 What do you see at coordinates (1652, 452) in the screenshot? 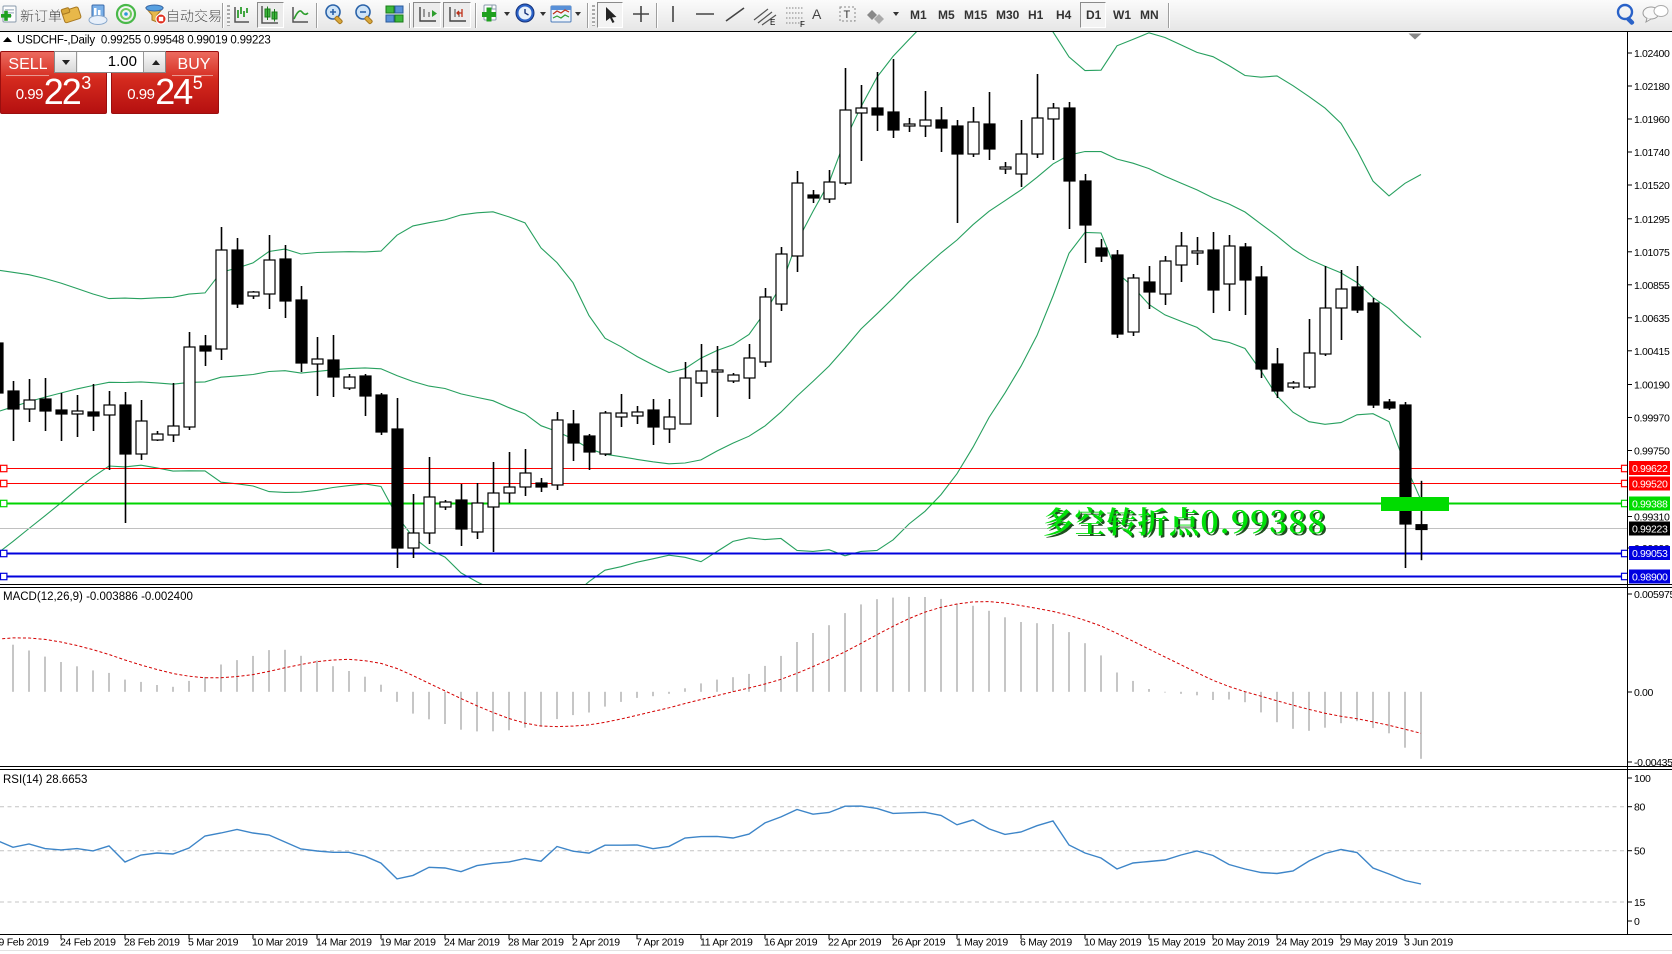
I see `svg-text: 0.99750` at bounding box center [1652, 452].